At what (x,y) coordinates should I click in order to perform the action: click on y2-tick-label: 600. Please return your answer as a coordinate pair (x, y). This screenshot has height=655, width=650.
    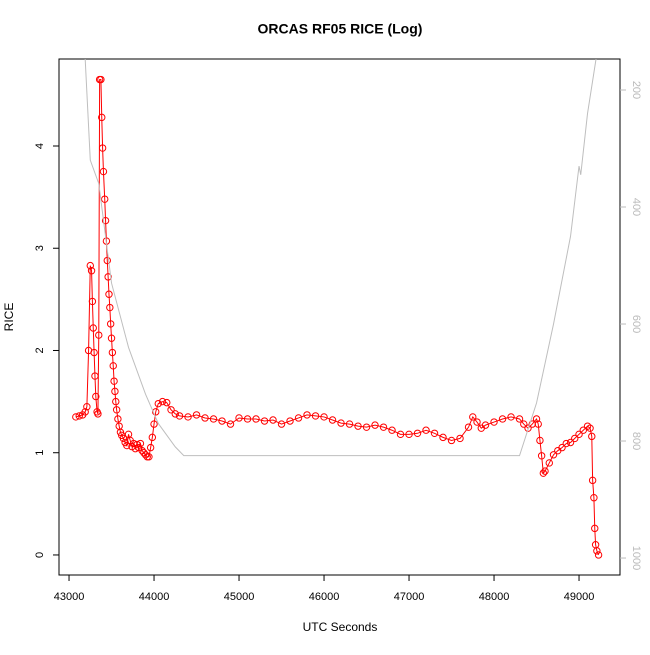
    Looking at the image, I should click on (636, 324).